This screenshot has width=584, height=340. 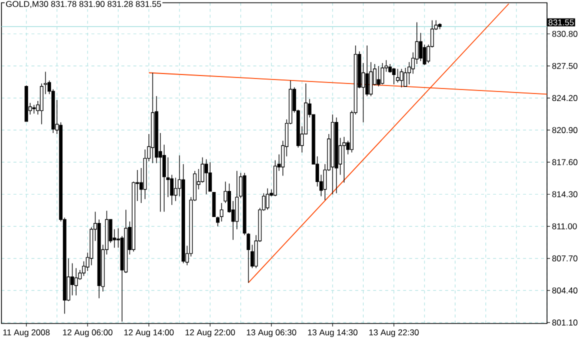 I want to click on y-tick-label: 827.50, so click(x=565, y=66).